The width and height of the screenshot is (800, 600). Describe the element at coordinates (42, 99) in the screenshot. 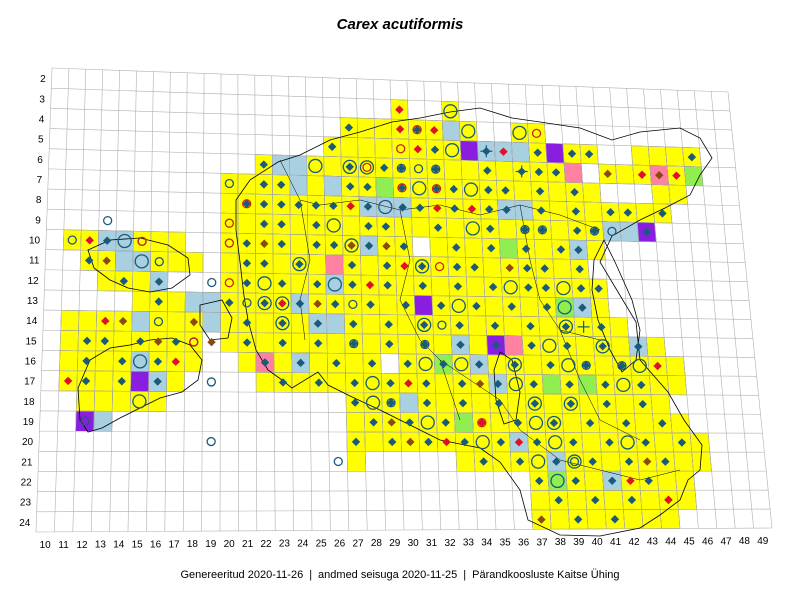

I see `y-axis-label: 3` at that location.